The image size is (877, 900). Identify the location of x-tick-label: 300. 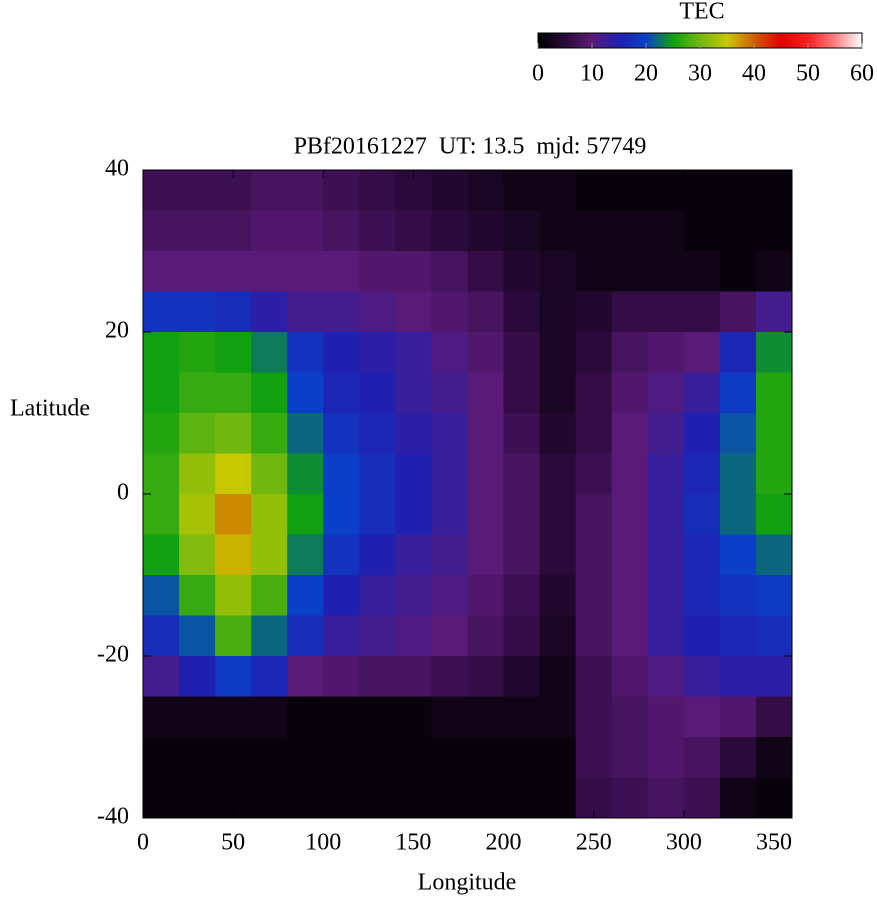
(684, 843).